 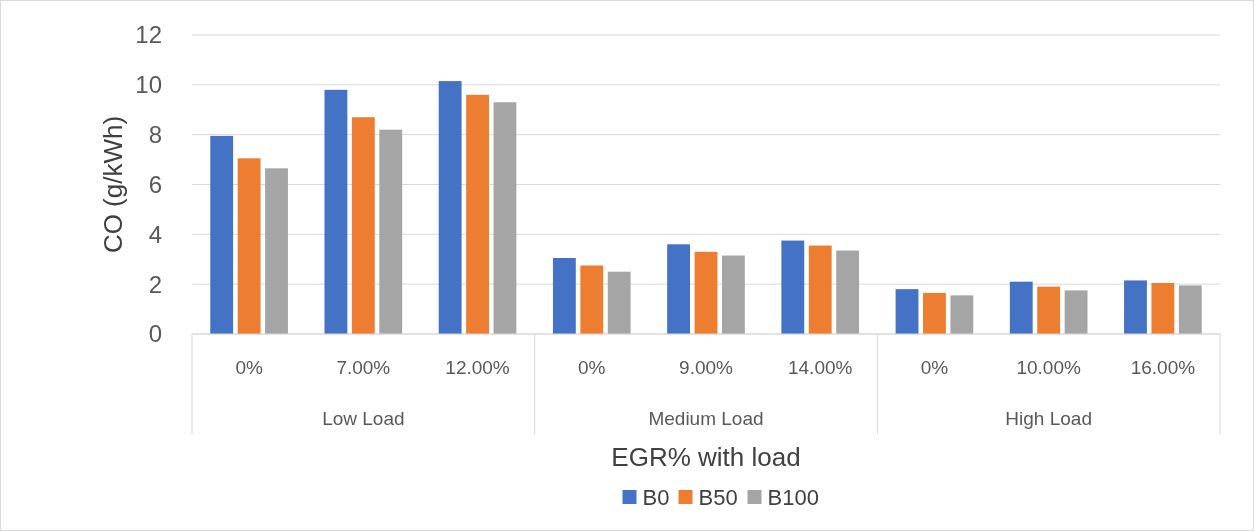 I want to click on x-tick-label: 12.00%, so click(x=477, y=367).